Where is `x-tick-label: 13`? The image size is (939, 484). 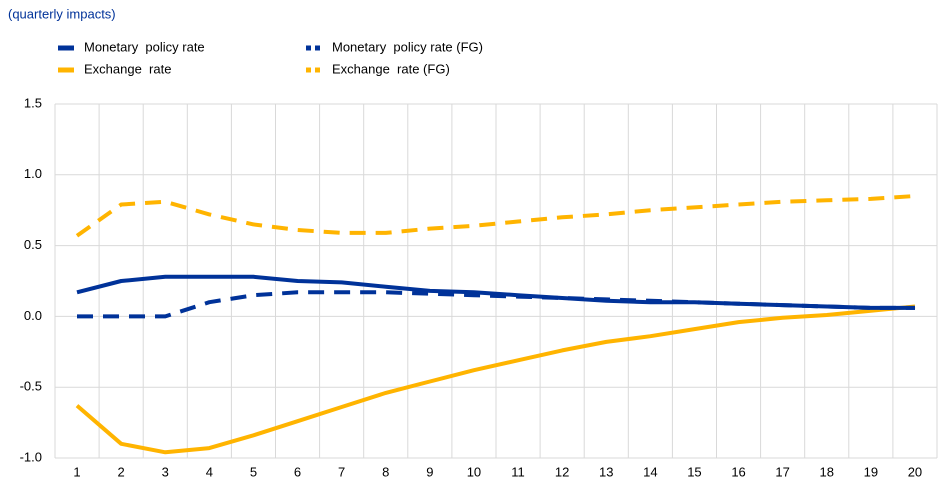
x-tick-label: 13 is located at coordinates (606, 471).